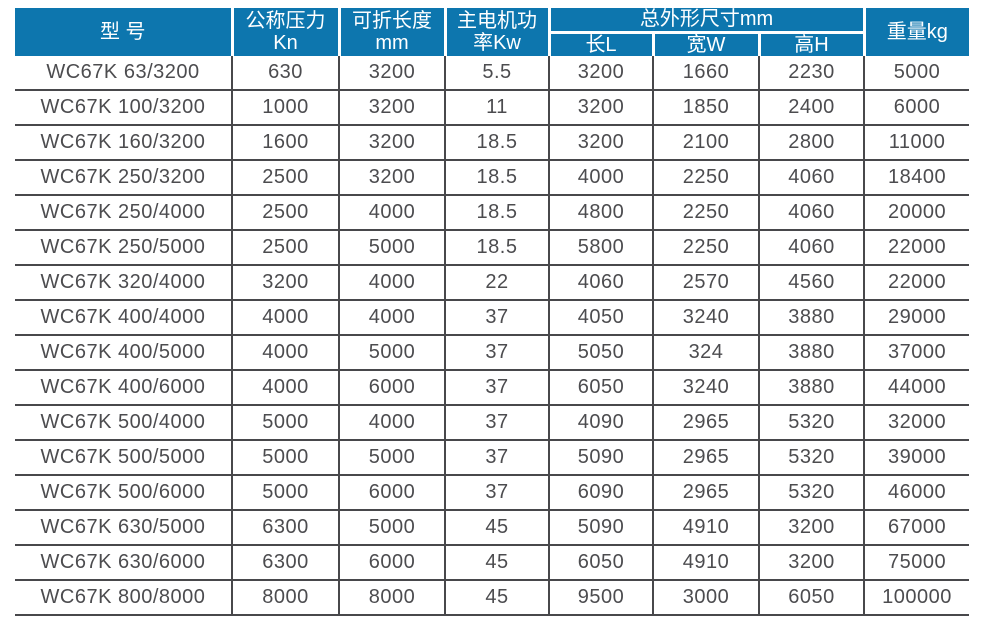 The width and height of the screenshot is (992, 641). What do you see at coordinates (706, 73) in the screenshot?
I see `cell-dim-w: 1660` at bounding box center [706, 73].